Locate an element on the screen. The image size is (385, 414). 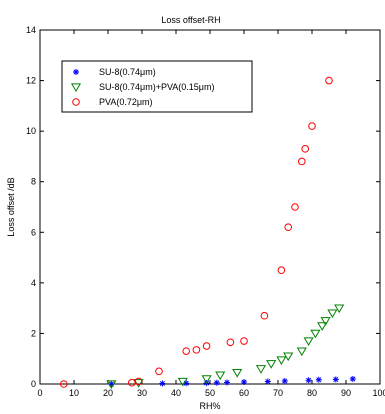
x-tick-label: 50 is located at coordinates (210, 393).